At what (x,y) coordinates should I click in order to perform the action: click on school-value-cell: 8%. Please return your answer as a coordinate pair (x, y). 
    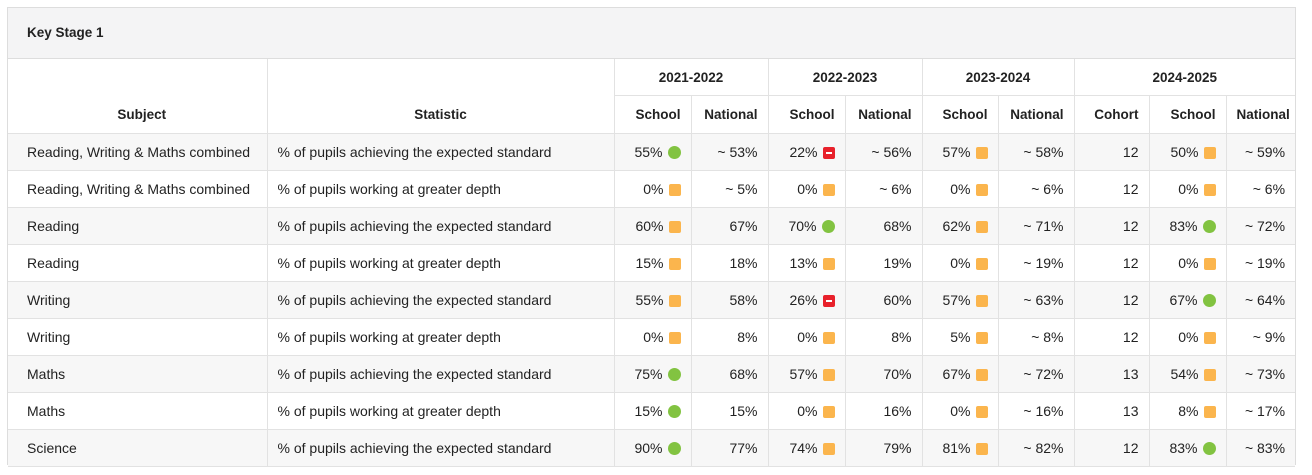
    Looking at the image, I should click on (1188, 411).